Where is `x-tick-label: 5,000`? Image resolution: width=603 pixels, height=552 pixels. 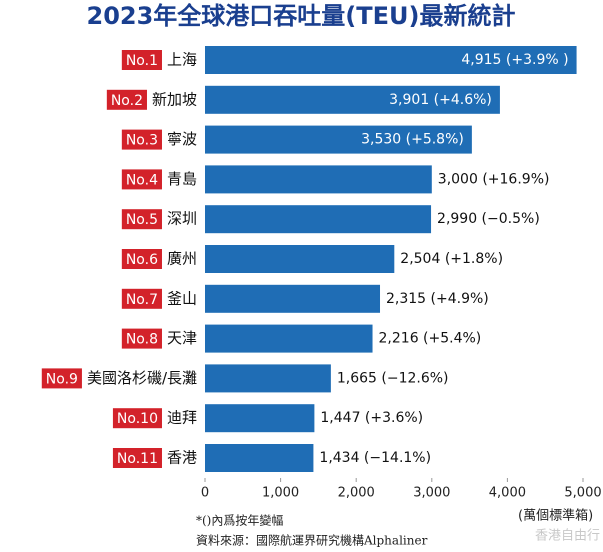
x-tick-label: 5,000 is located at coordinates (582, 493).